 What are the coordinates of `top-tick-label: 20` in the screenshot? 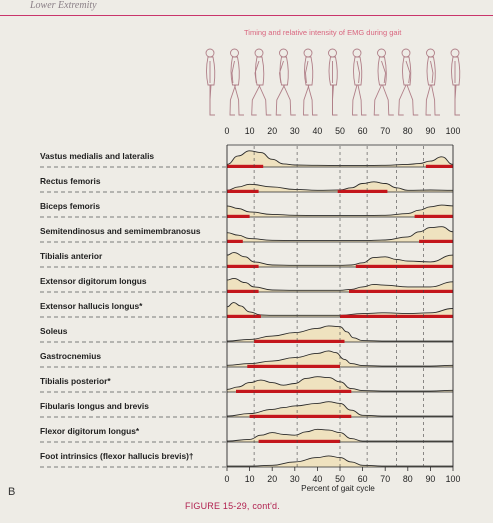 It's located at (272, 131).